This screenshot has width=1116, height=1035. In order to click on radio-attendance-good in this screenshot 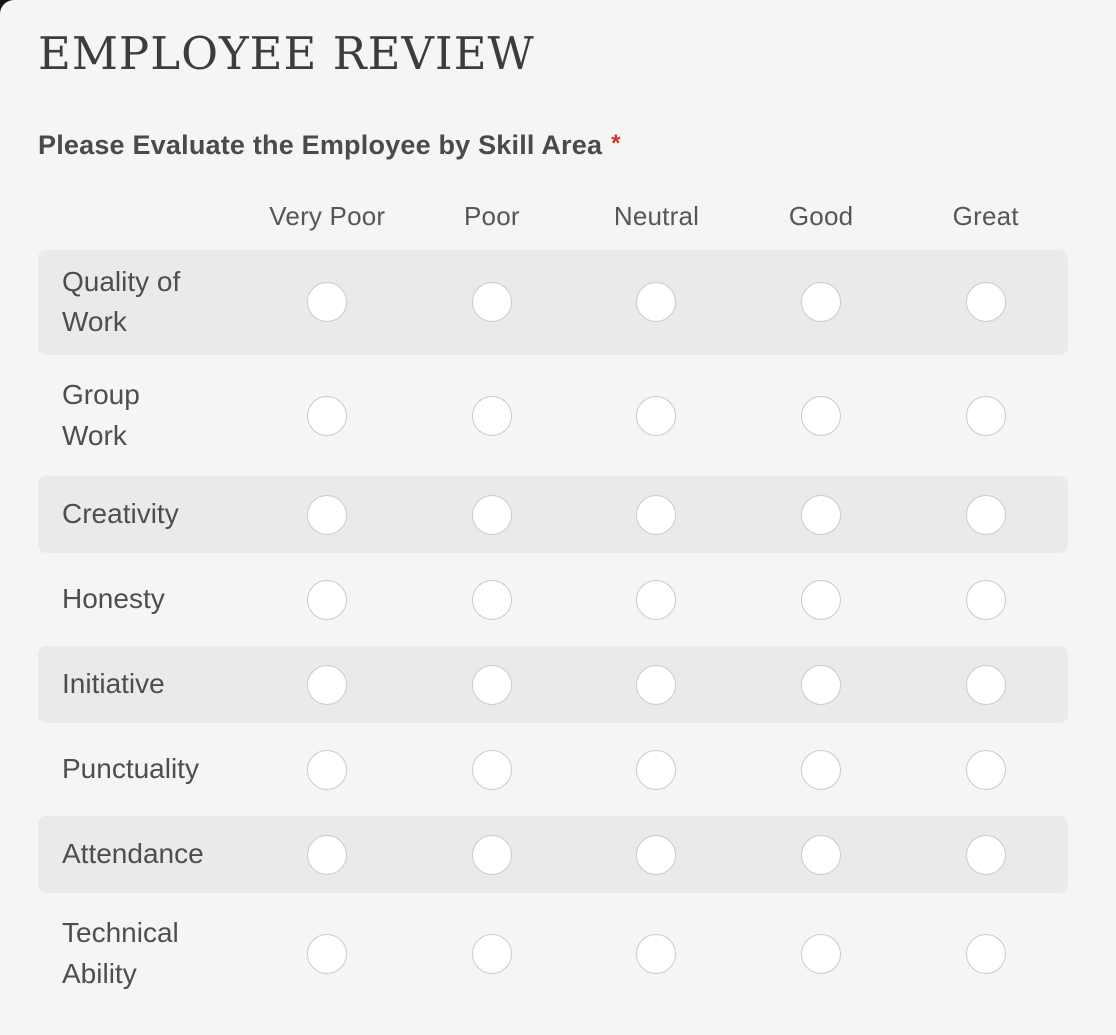, I will do `click(821, 854)`.